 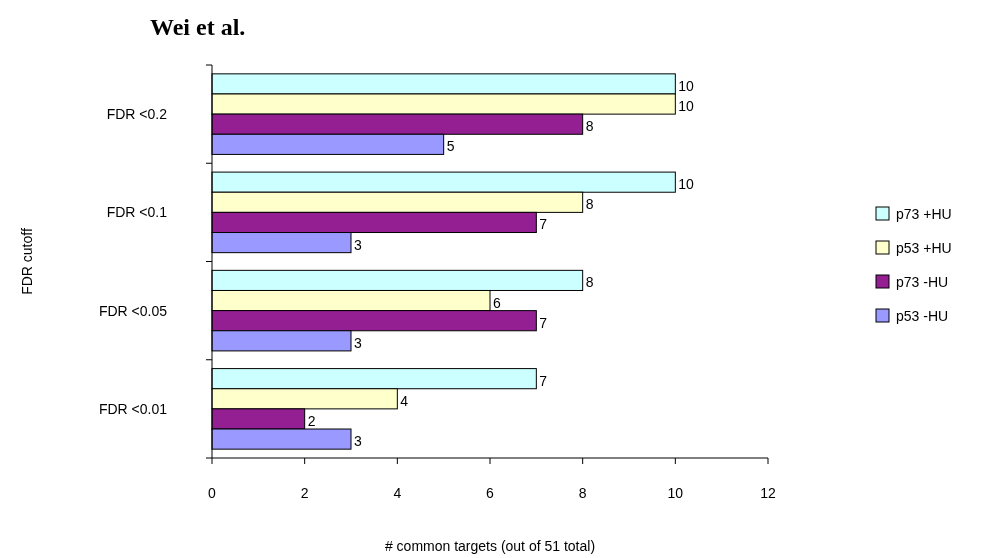 What do you see at coordinates (404, 400) in the screenshot?
I see `data-label: 4` at bounding box center [404, 400].